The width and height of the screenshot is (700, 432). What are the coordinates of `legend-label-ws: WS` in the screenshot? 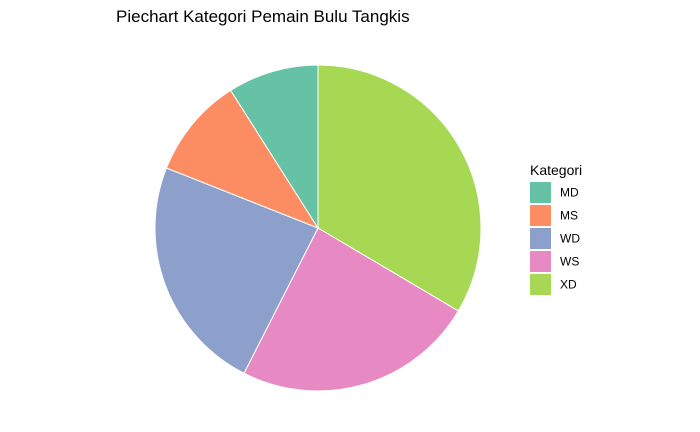 It's located at (569, 262).